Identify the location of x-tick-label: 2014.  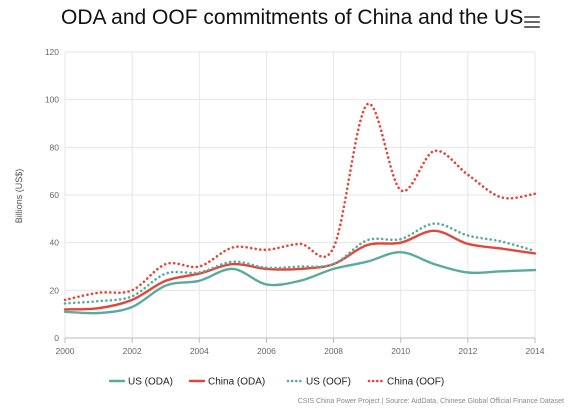
(535, 351).